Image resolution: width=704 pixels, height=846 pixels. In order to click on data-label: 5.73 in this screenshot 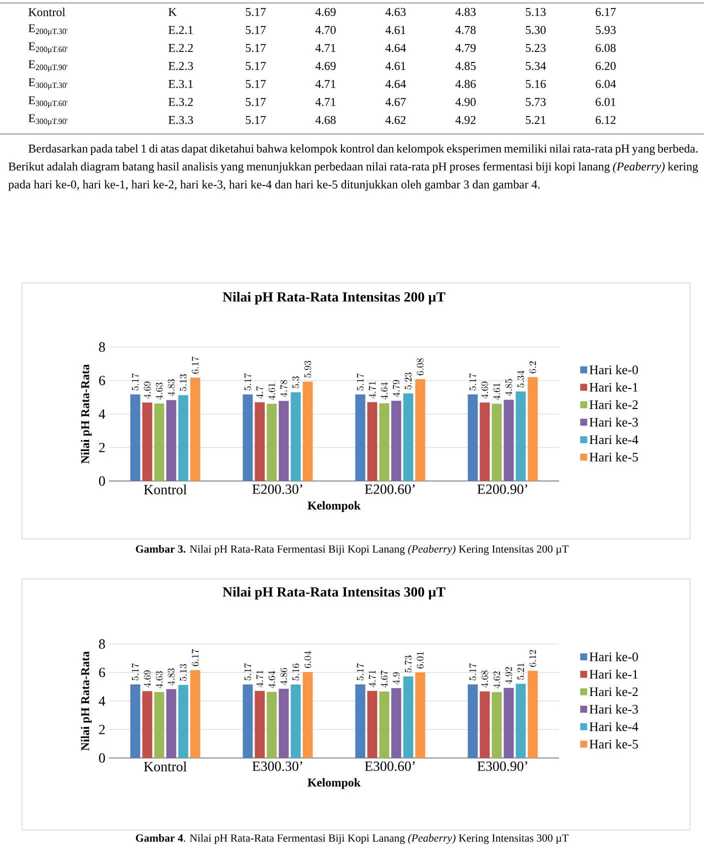, I will do `click(408, 664)`.